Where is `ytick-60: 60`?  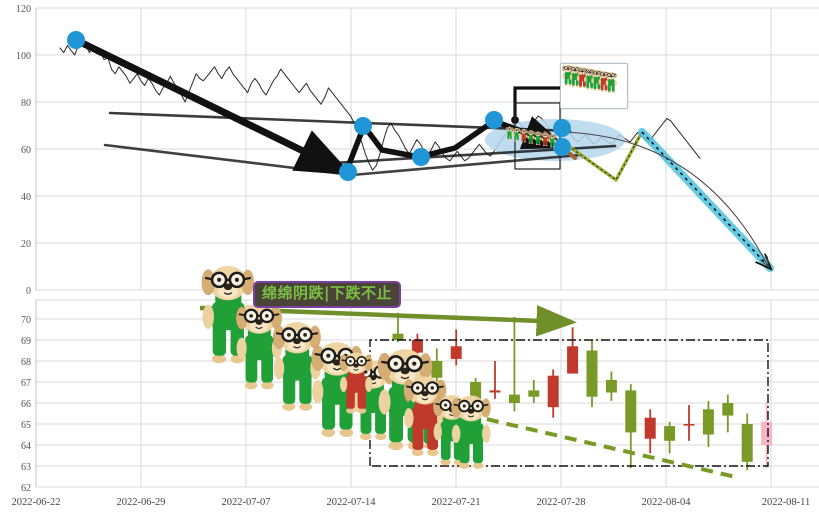 ytick-60: 60 is located at coordinates (26, 150).